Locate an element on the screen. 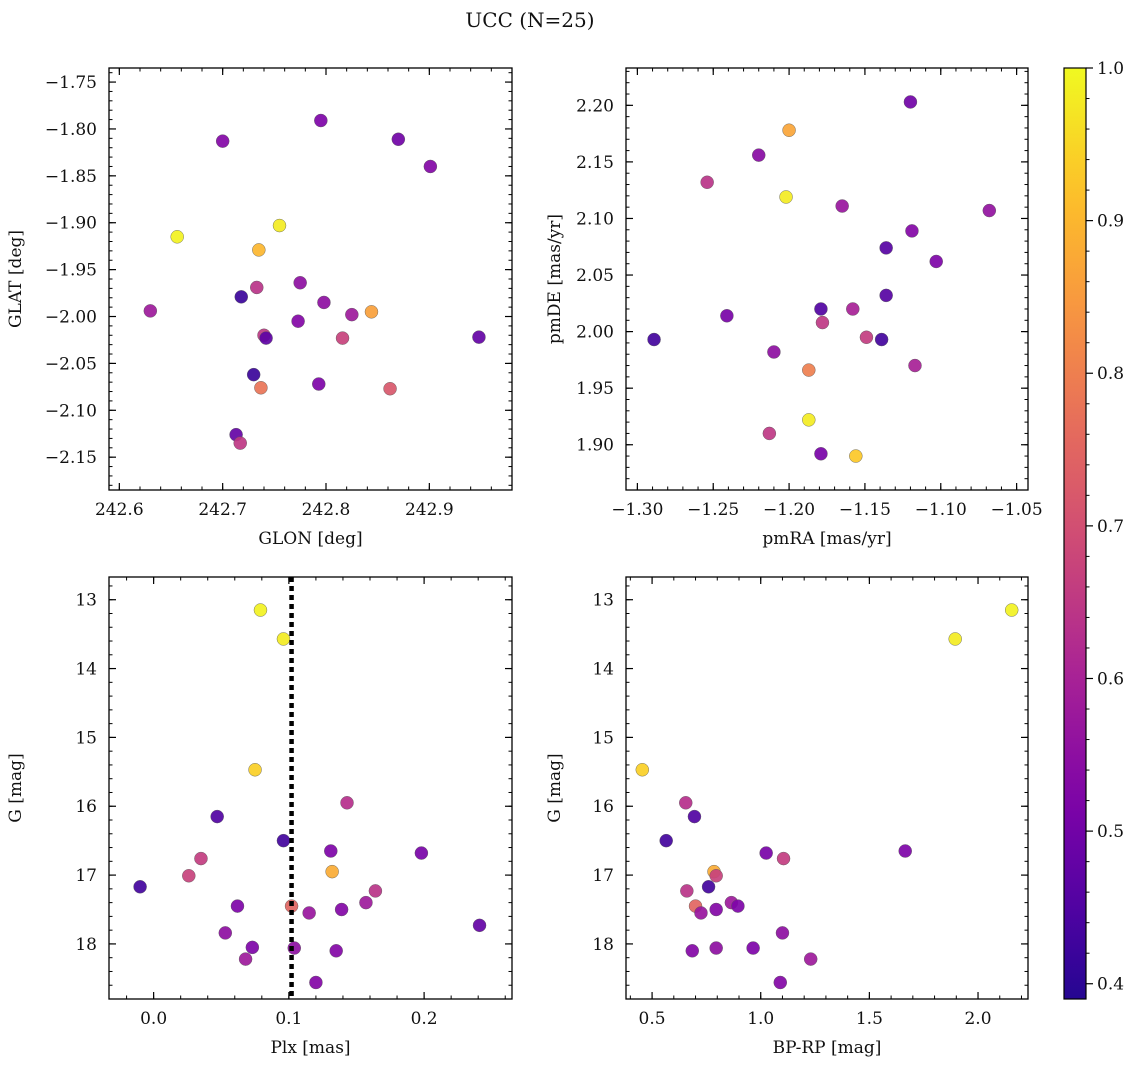 Image resolution: width=1136 pixels, height=1067 pixels. x-tick-label: −1.30 is located at coordinates (637, 510).